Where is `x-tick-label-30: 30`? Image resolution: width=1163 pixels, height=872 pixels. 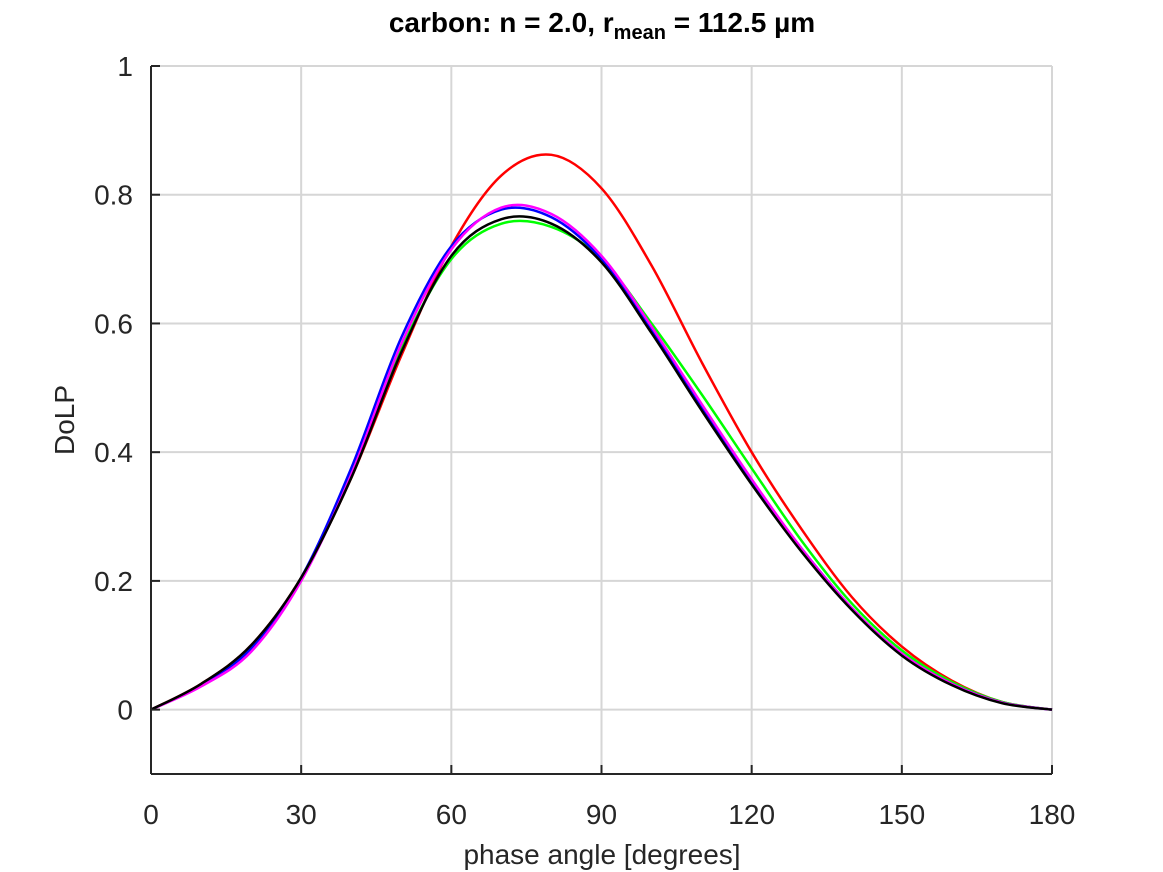 x-tick-label-30: 30 is located at coordinates (301, 814).